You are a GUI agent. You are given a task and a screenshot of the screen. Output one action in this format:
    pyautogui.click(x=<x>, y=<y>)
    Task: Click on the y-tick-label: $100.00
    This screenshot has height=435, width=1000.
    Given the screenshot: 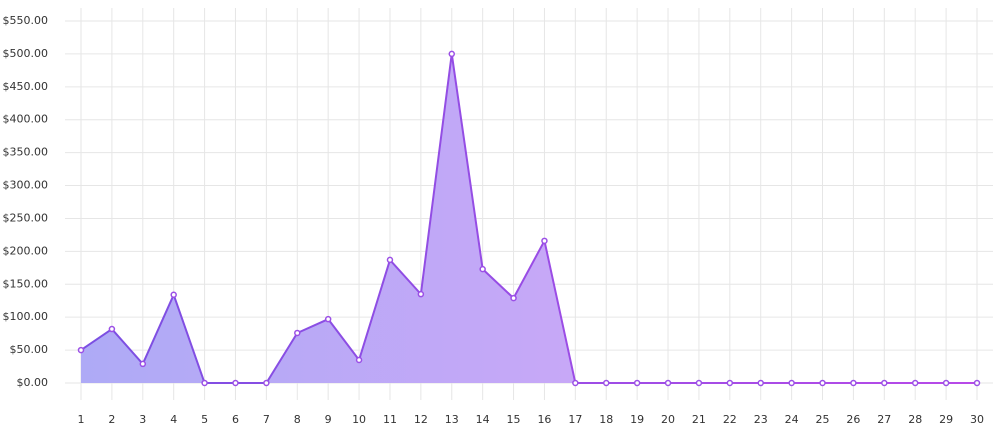 What is the action you would take?
    pyautogui.click(x=26, y=316)
    